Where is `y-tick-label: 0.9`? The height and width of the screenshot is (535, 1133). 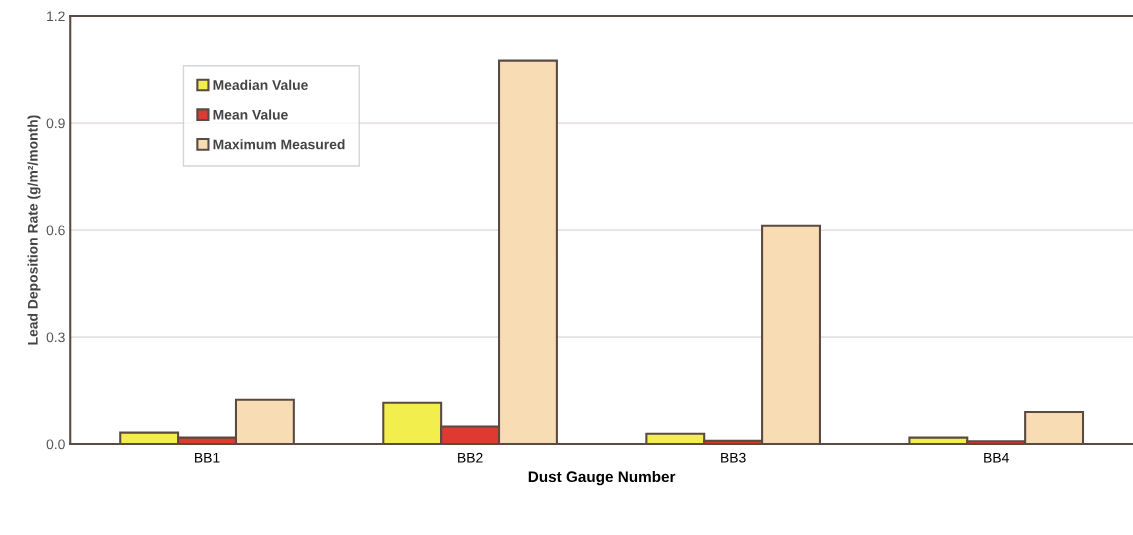
y-tick-label: 0.9 is located at coordinates (55, 123).